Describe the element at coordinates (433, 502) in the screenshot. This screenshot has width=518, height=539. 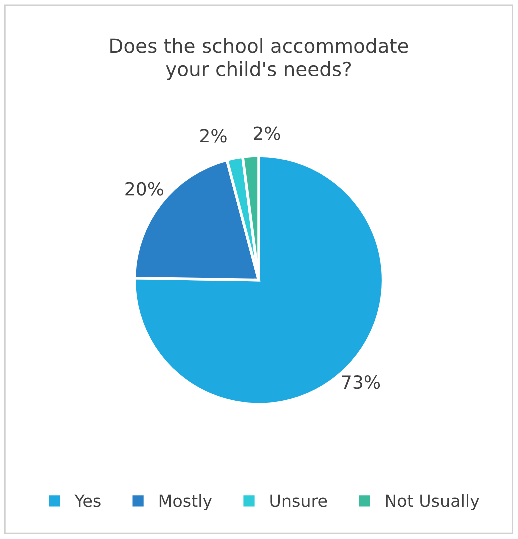
I see `legend-label: Not Usually` at that location.